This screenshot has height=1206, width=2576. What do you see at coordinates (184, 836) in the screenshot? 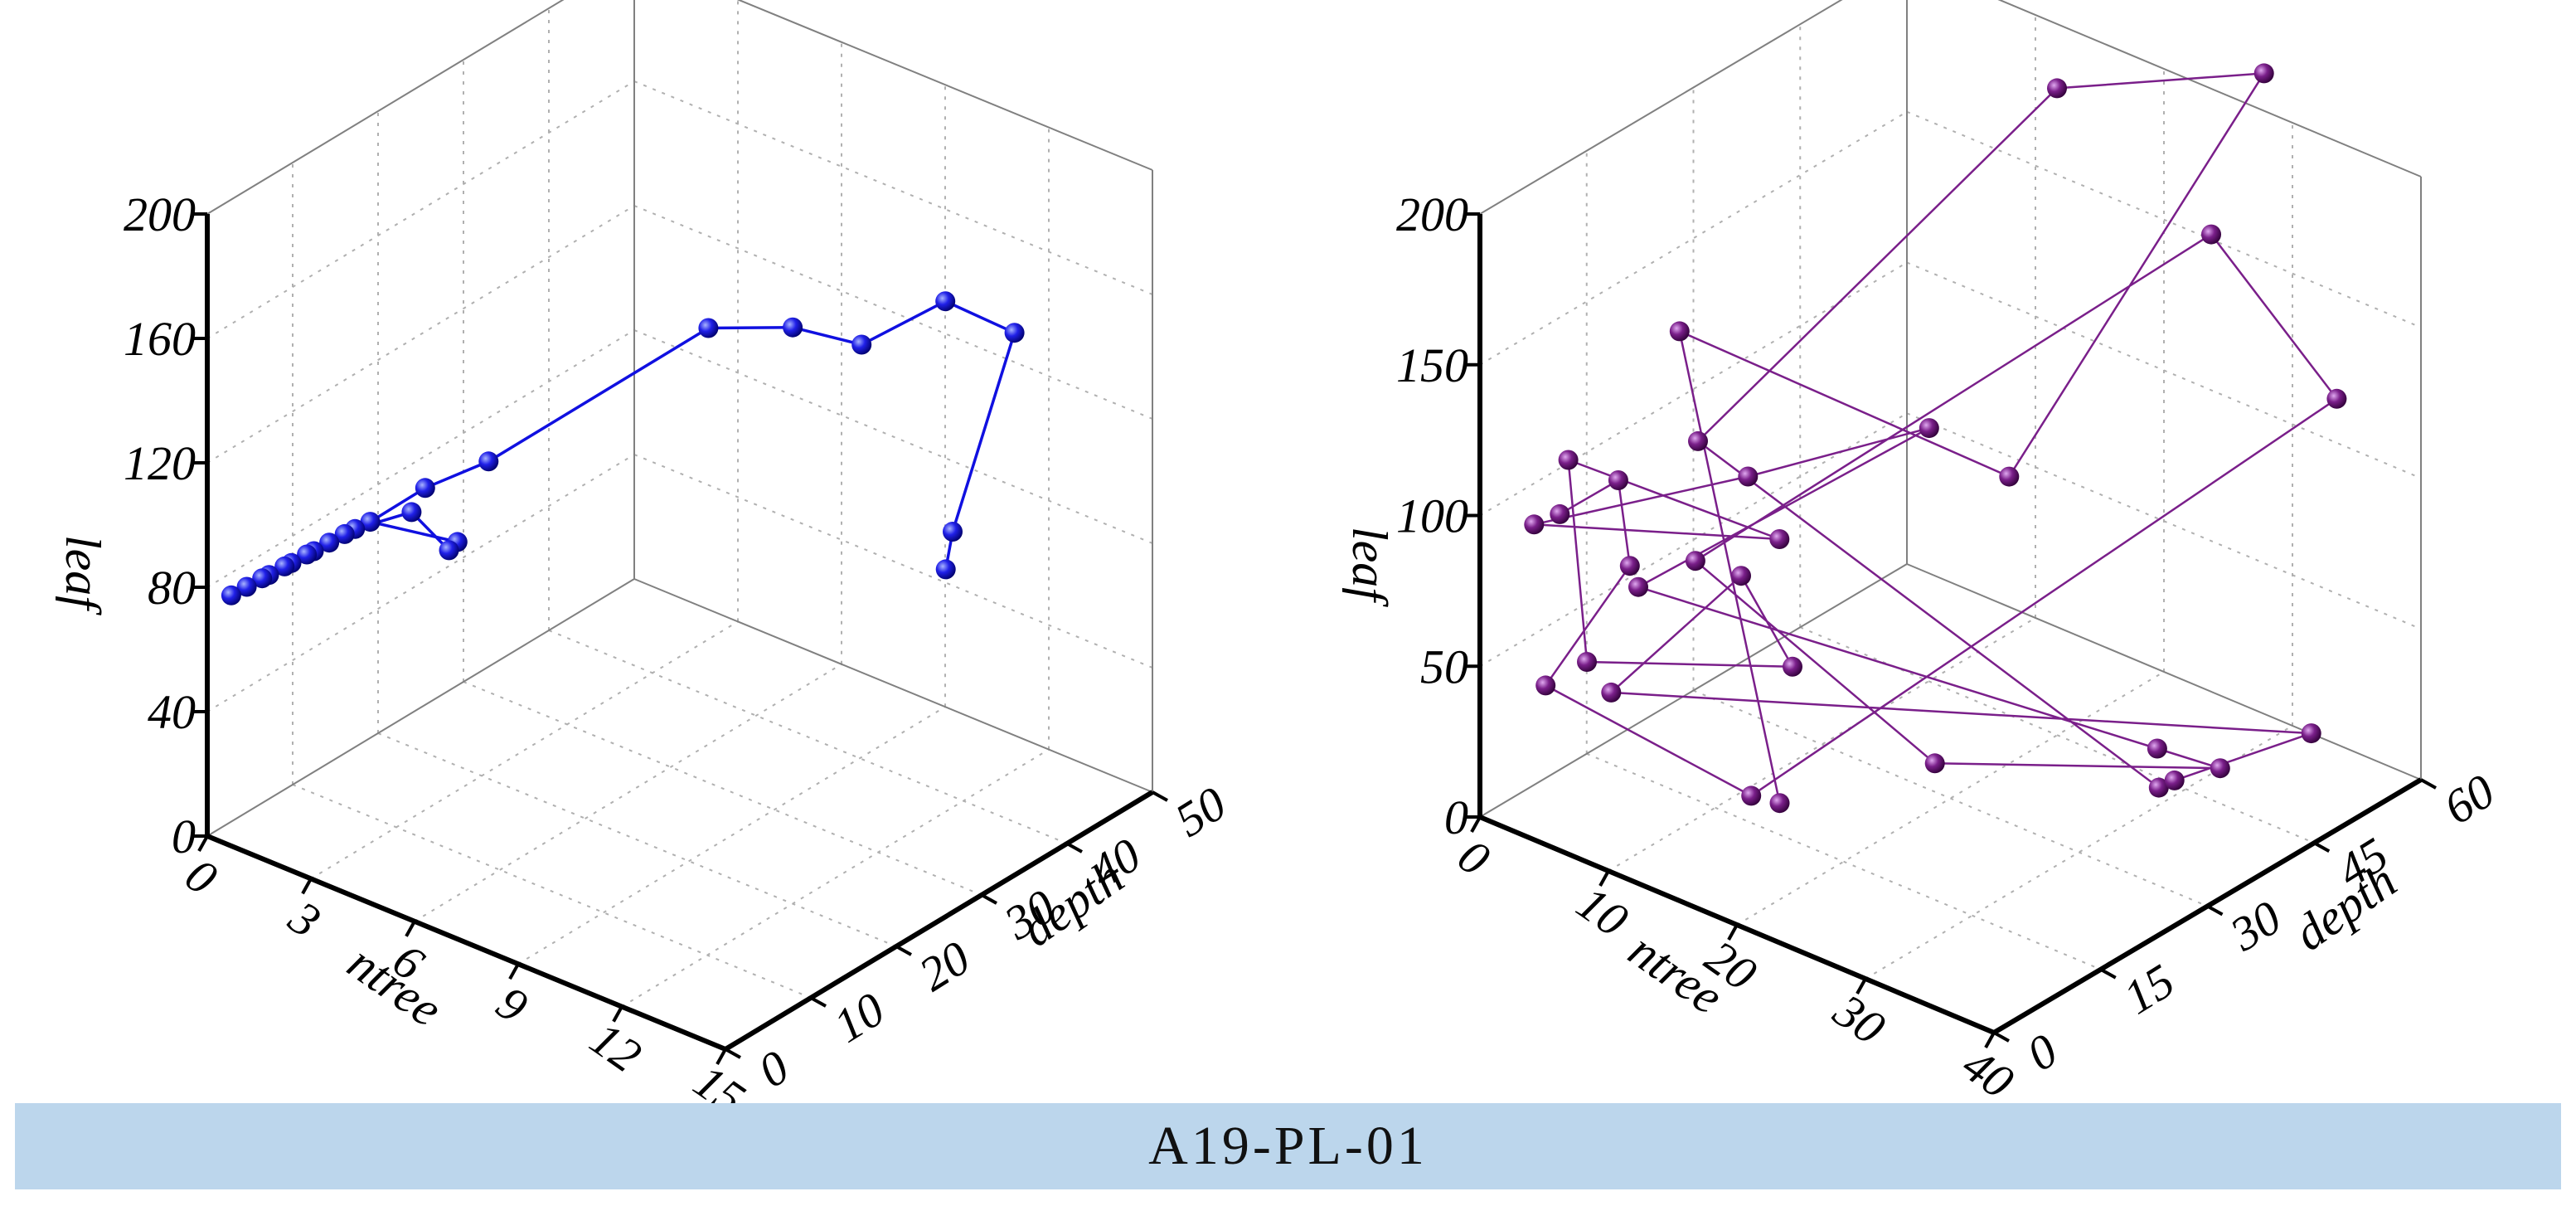
I see `z-tick-label: 0` at bounding box center [184, 836].